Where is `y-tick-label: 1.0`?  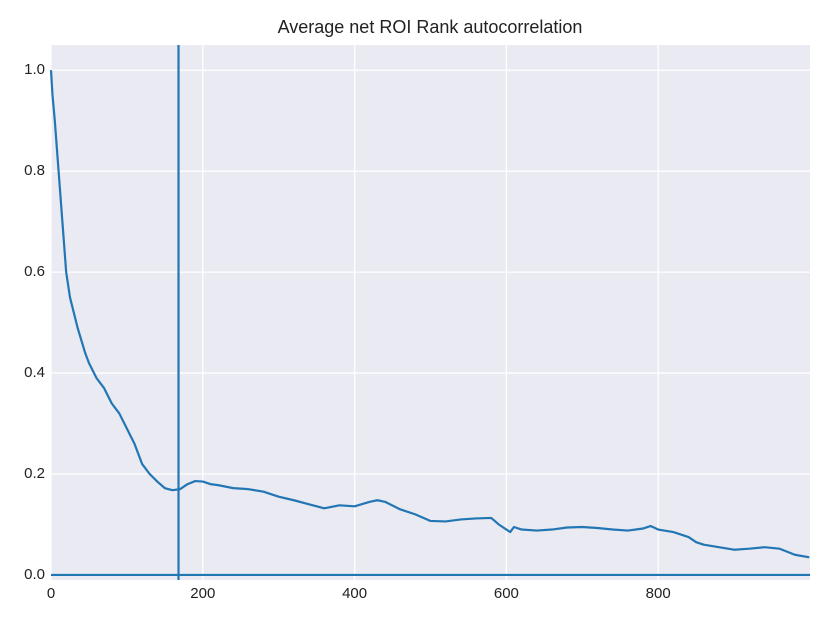 y-tick-label: 1.0 is located at coordinates (34, 69).